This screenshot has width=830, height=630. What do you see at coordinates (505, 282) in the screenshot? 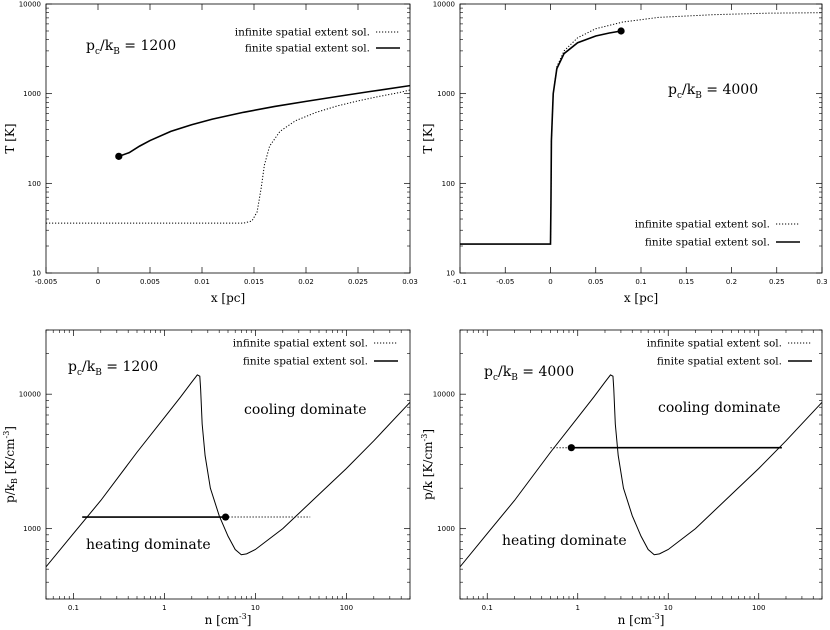
I see `x-tick-label: -0.05` at bounding box center [505, 282].